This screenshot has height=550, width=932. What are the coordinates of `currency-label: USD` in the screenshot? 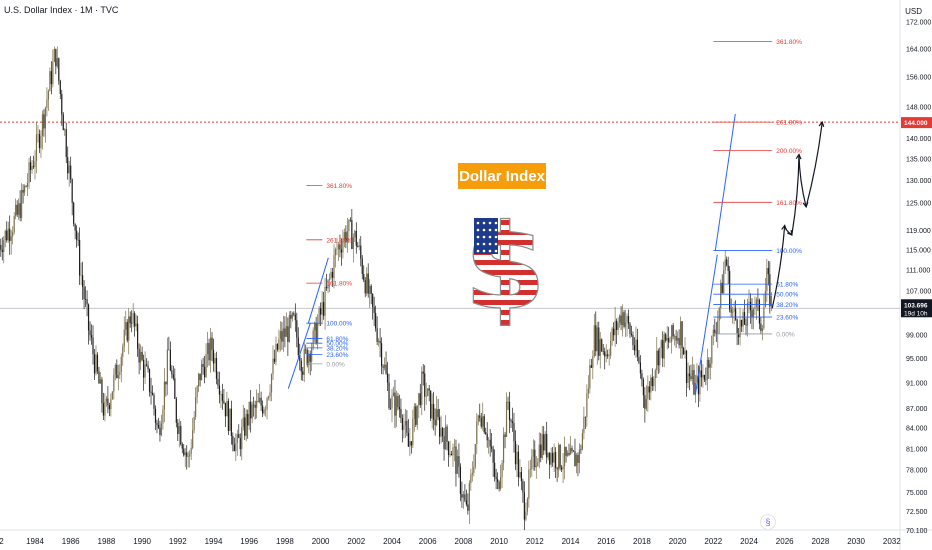 It's located at (913, 11).